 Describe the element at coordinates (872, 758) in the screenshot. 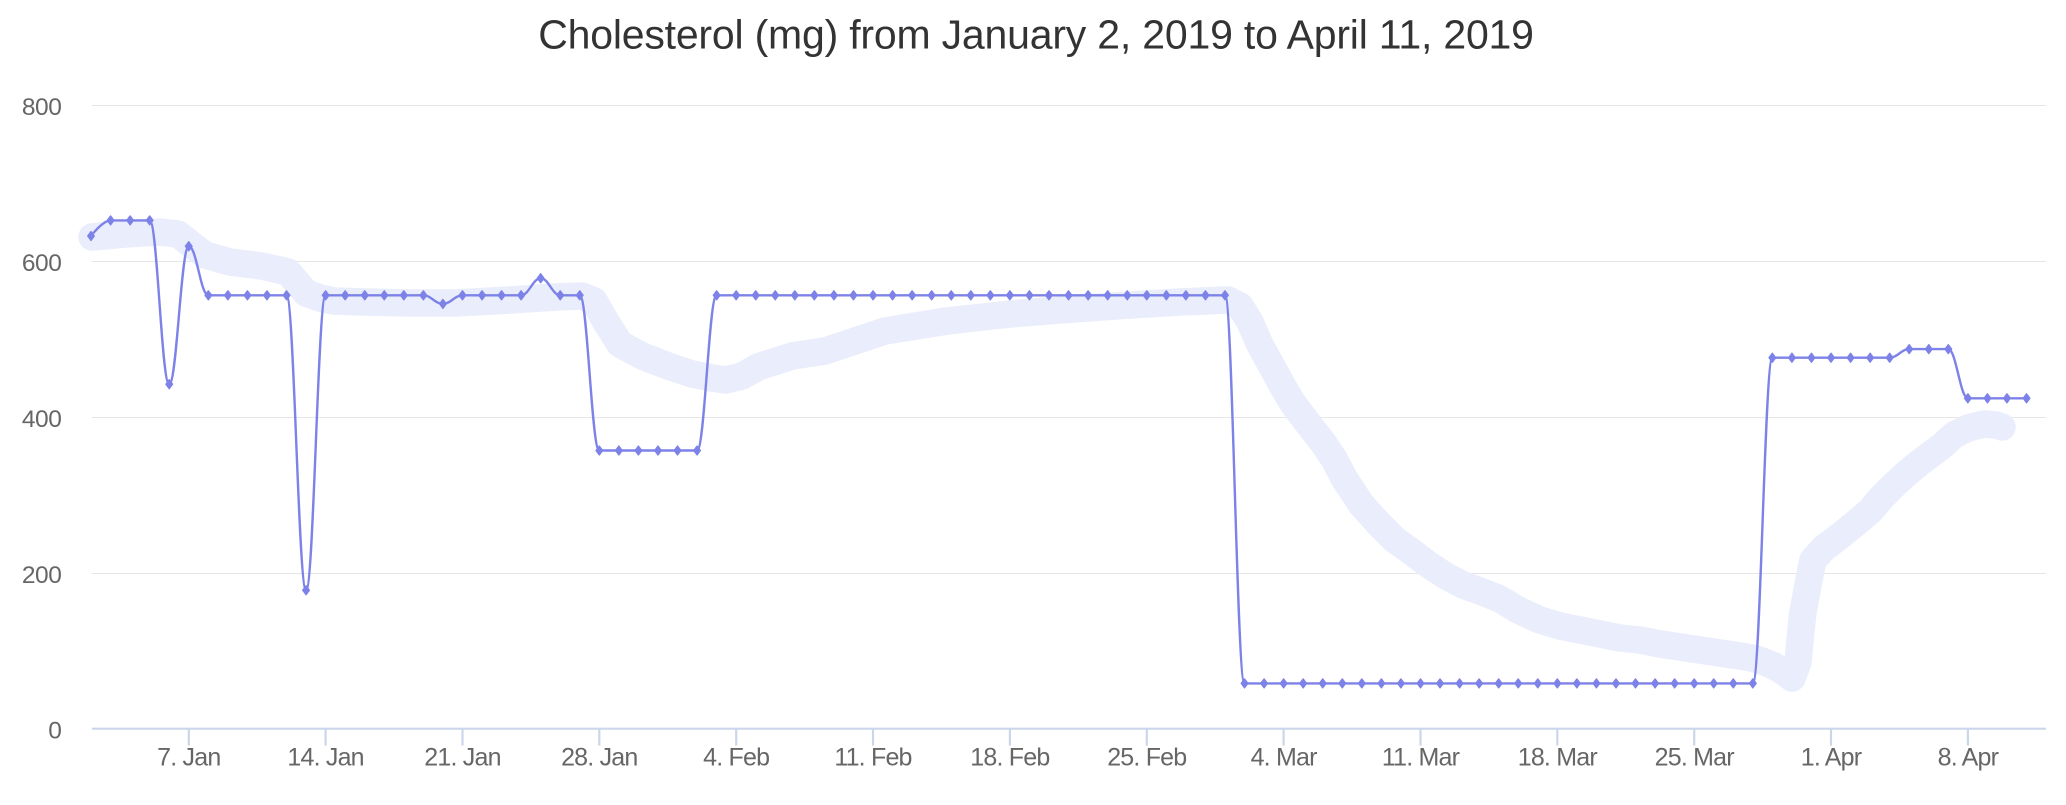

I see `svg-text: 11. Feb` at that location.